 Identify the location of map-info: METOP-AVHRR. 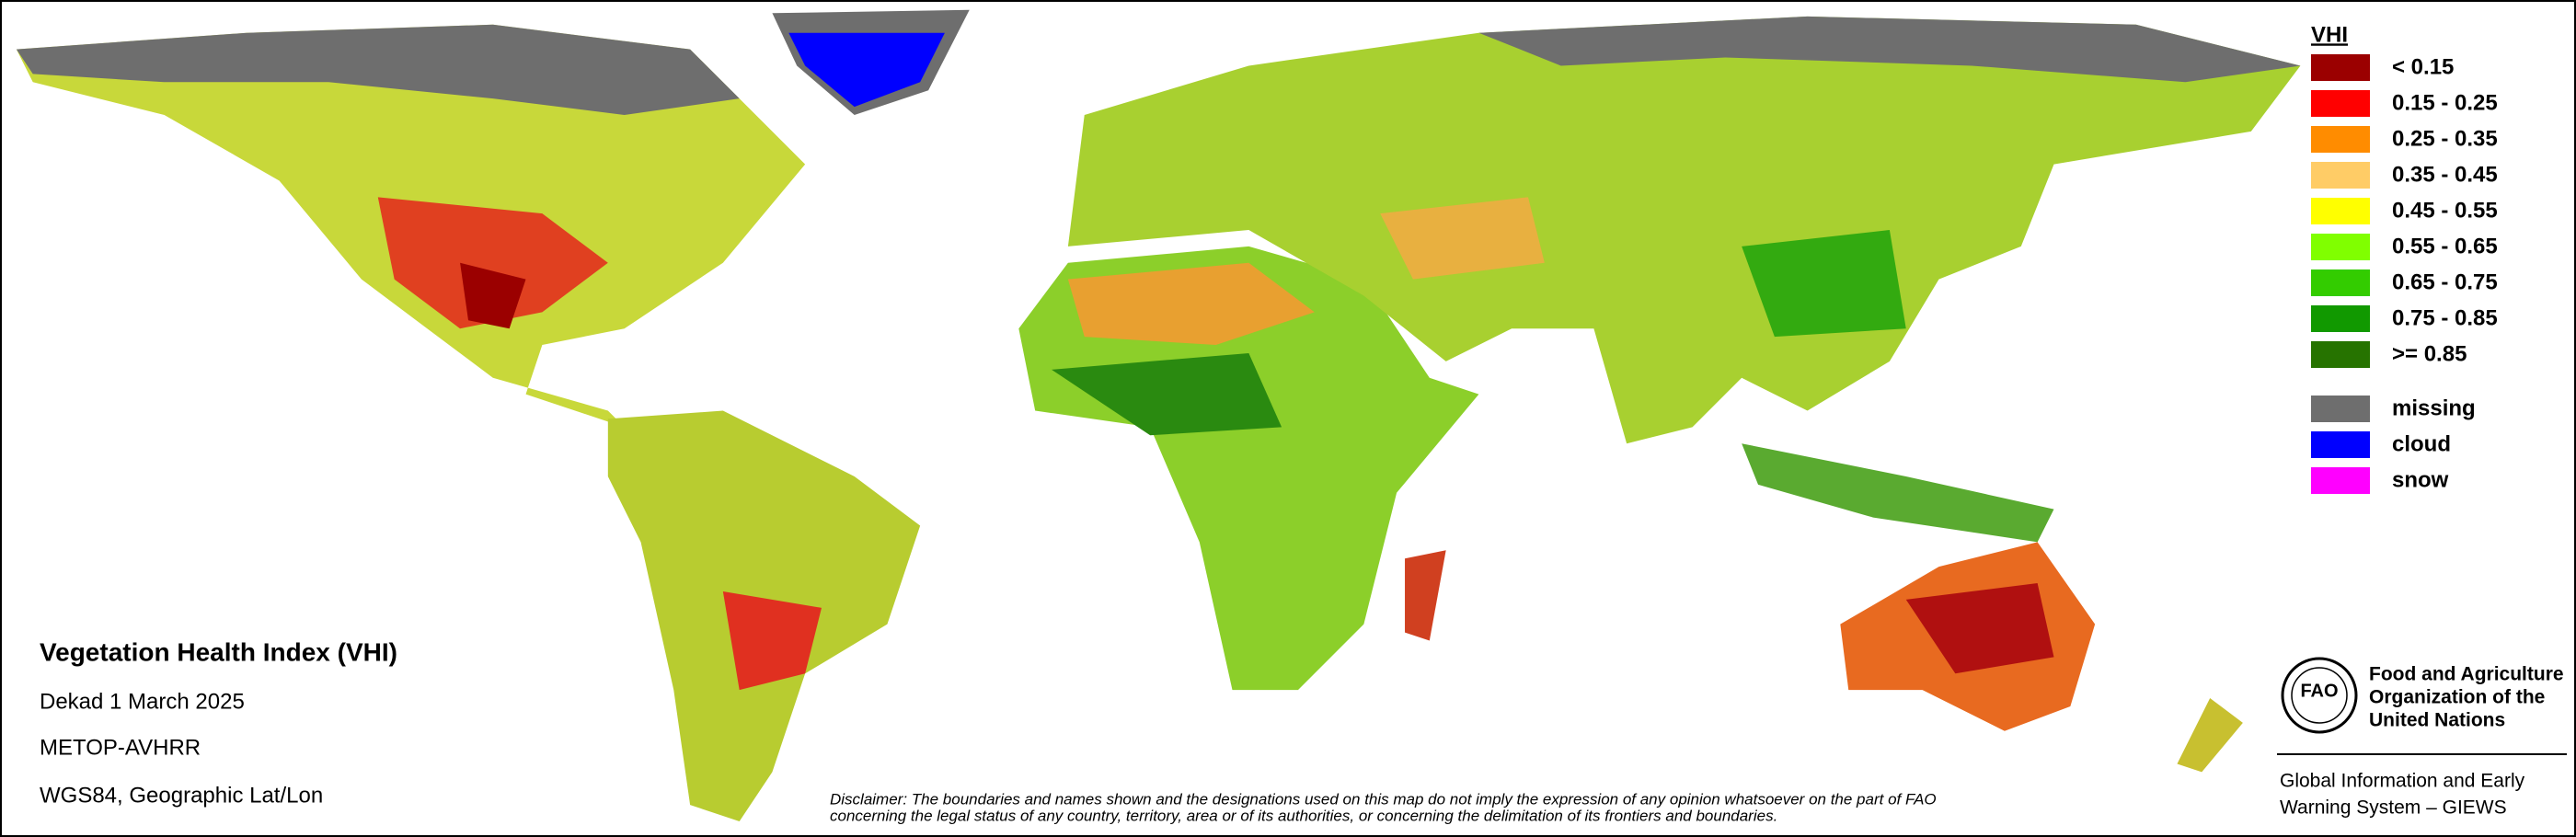
(120, 747).